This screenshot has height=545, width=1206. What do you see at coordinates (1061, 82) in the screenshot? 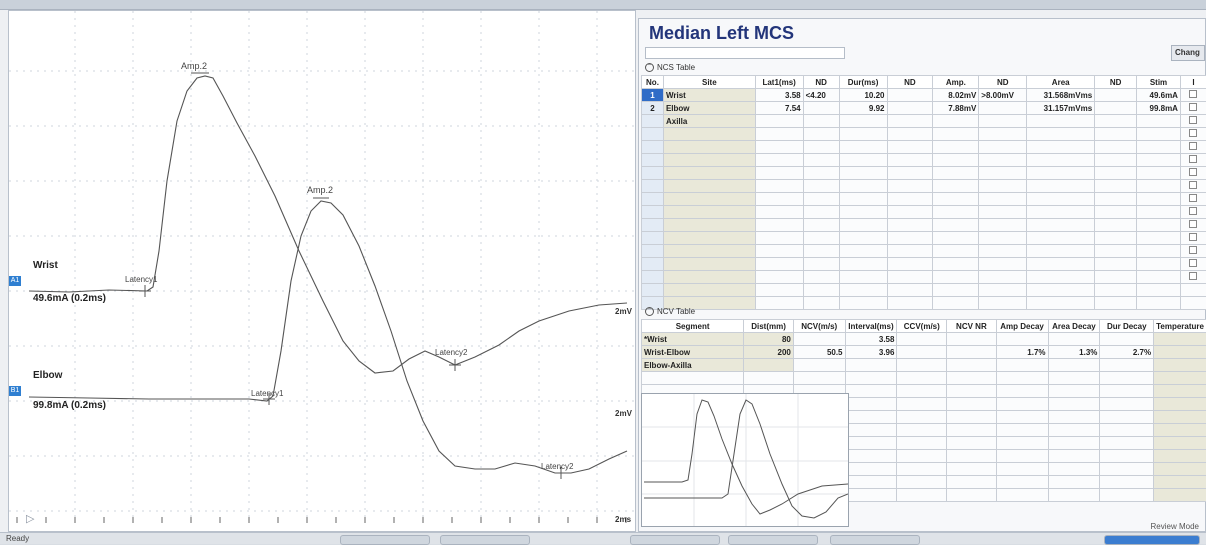
I see `ncs-column-header: Area` at bounding box center [1061, 82].